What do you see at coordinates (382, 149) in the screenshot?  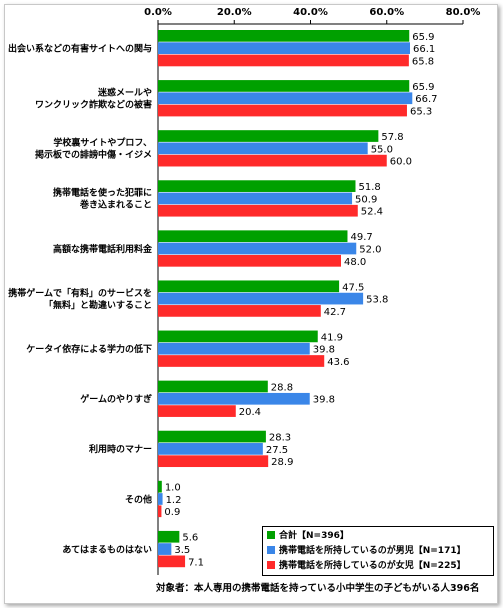 I see `data-label: 55.0` at bounding box center [382, 149].